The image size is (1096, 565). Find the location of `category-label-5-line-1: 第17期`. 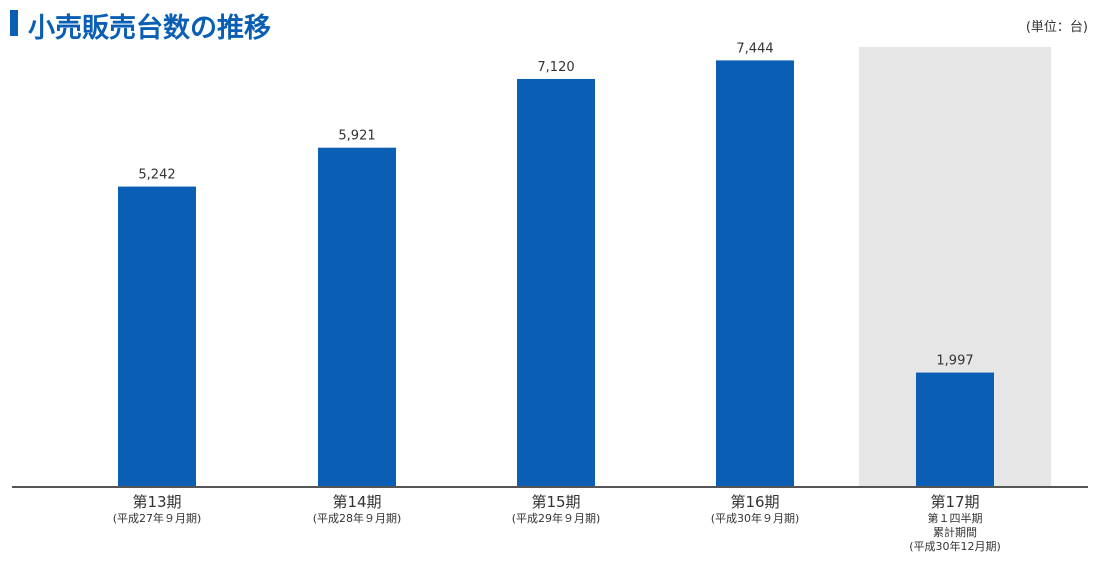

category-label-5-line-1: 第17期 is located at coordinates (954, 502).